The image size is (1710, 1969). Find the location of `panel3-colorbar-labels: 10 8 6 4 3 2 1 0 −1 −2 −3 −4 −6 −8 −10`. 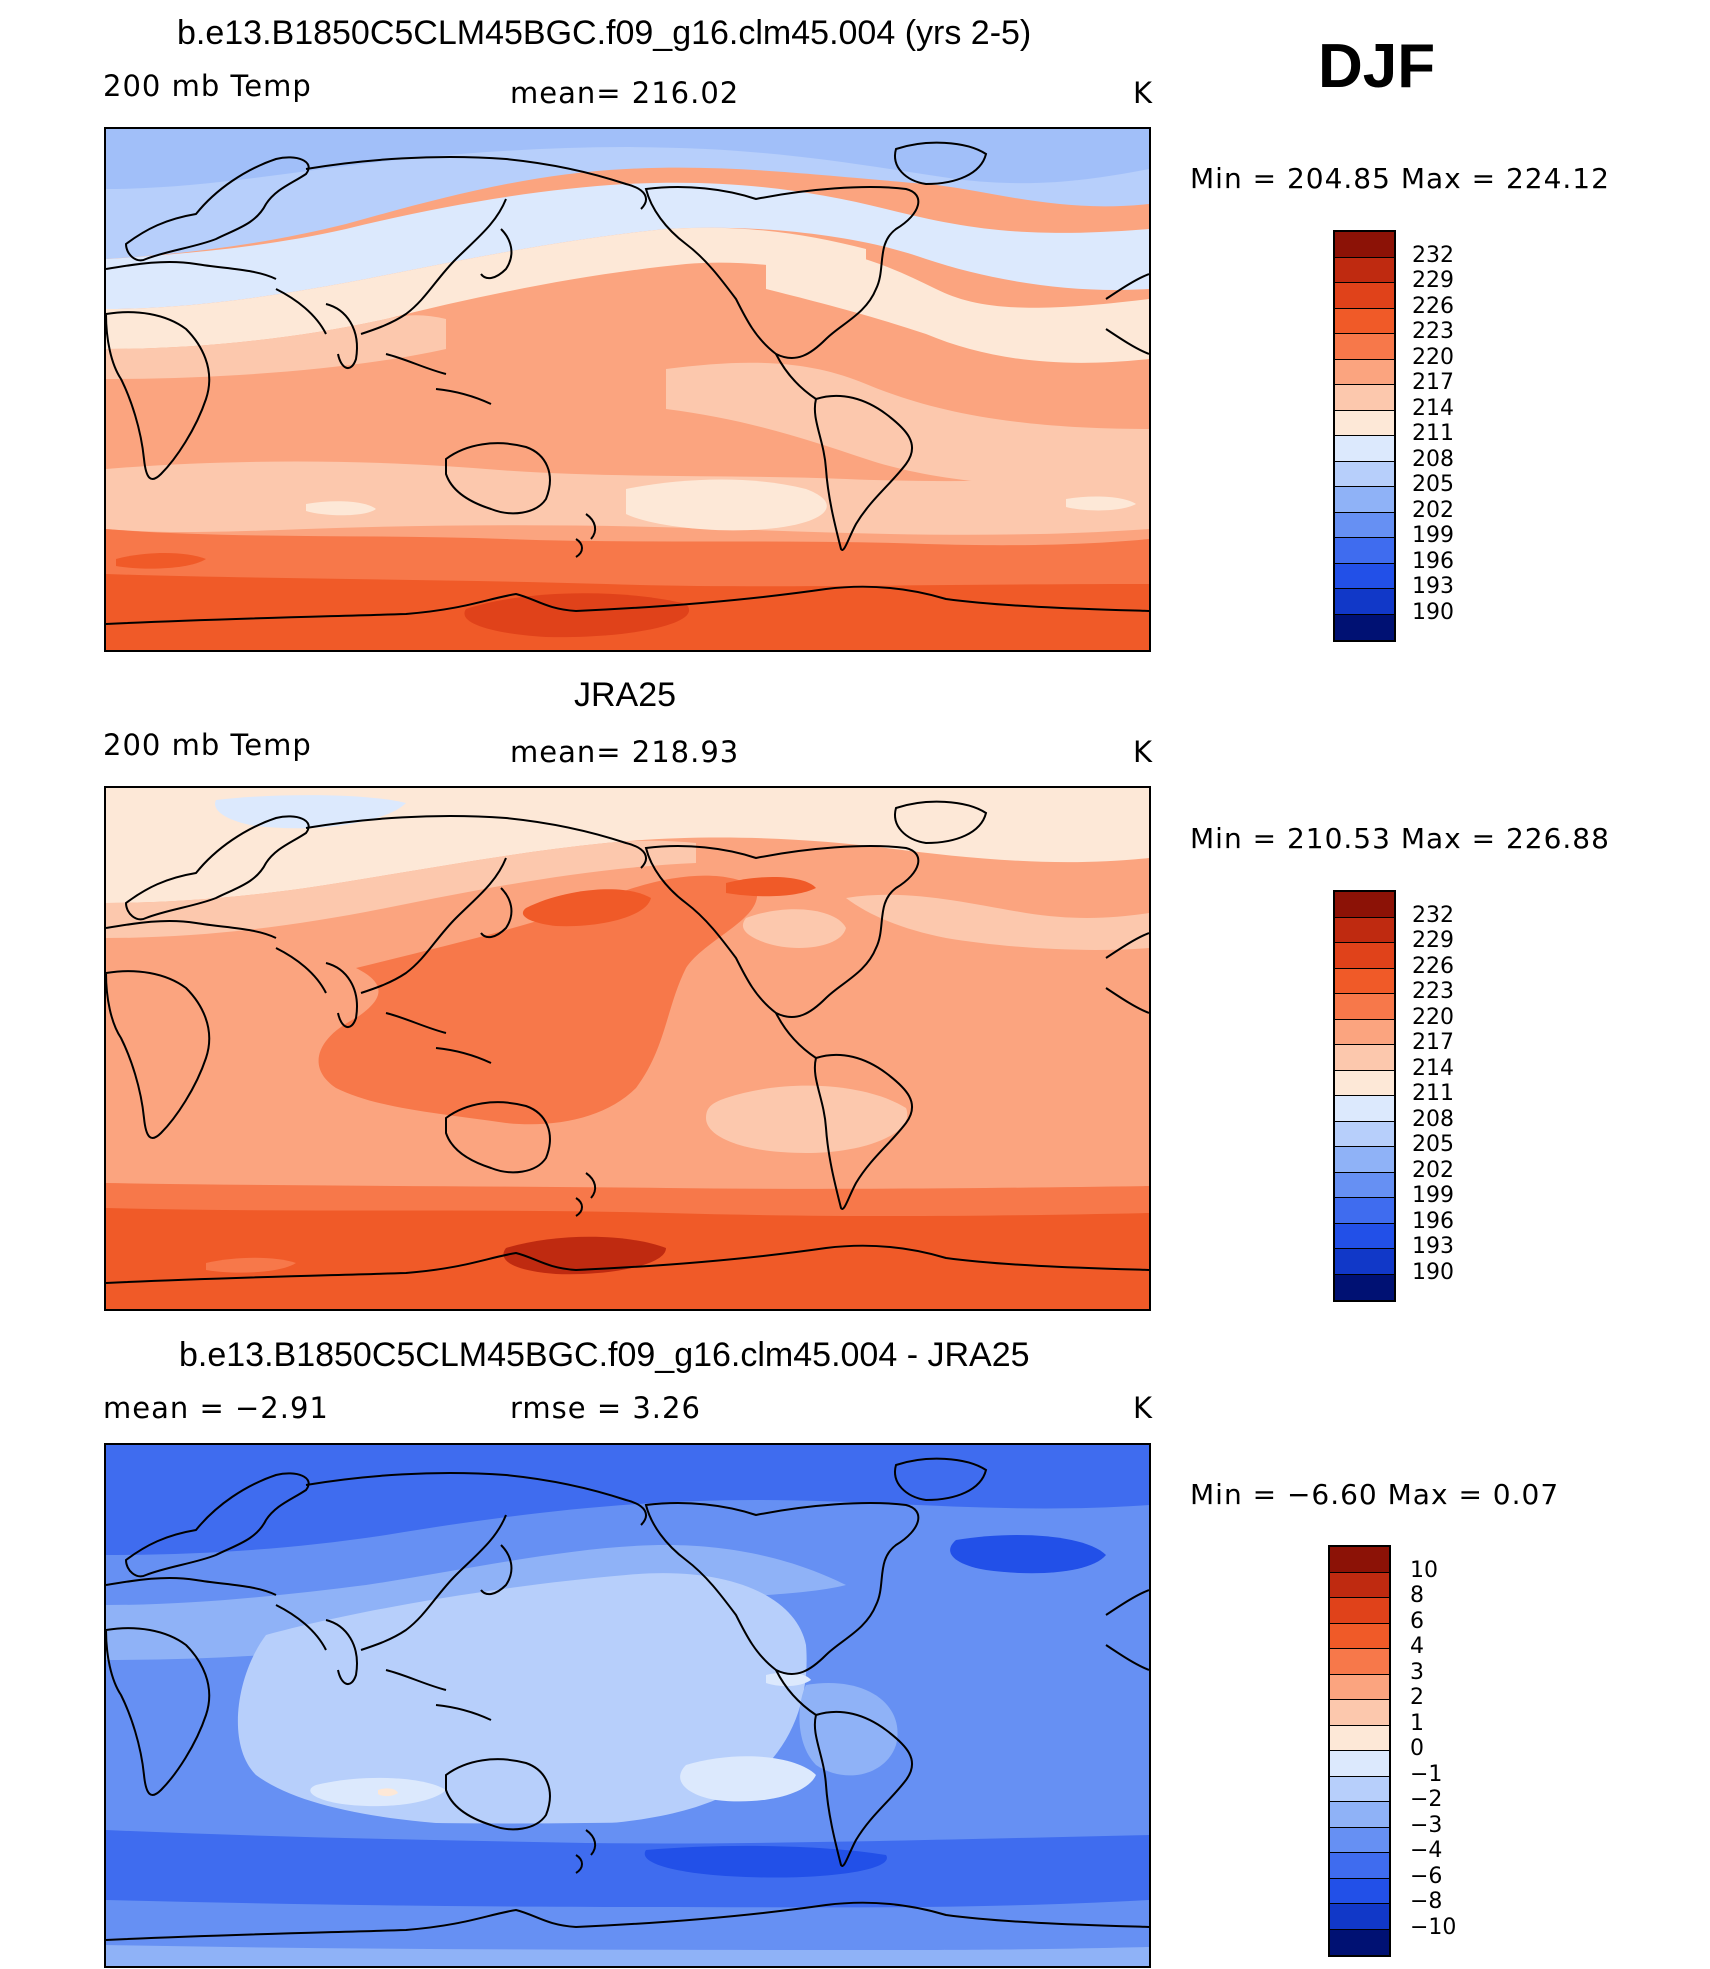

panel3-colorbar-labels: 10 8 6 4 3 2 1 0 −1 −2 −3 −4 −6 −8 −10 is located at coordinates (1470, 1751).